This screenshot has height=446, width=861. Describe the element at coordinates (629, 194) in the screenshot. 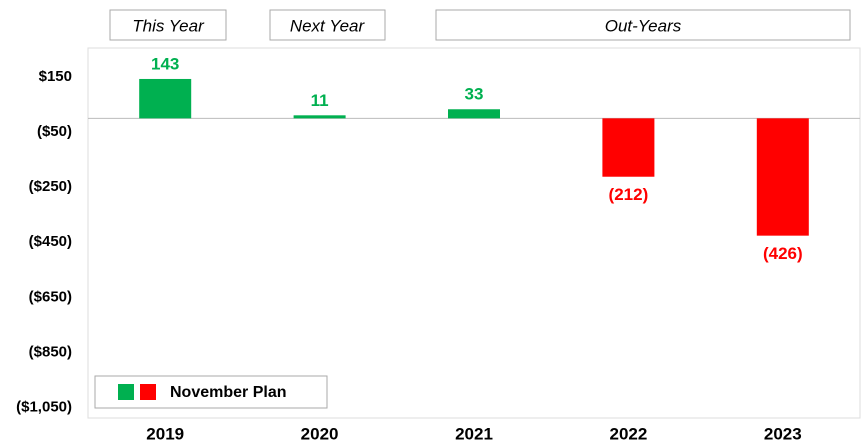

I see `value-label: (212)` at that location.